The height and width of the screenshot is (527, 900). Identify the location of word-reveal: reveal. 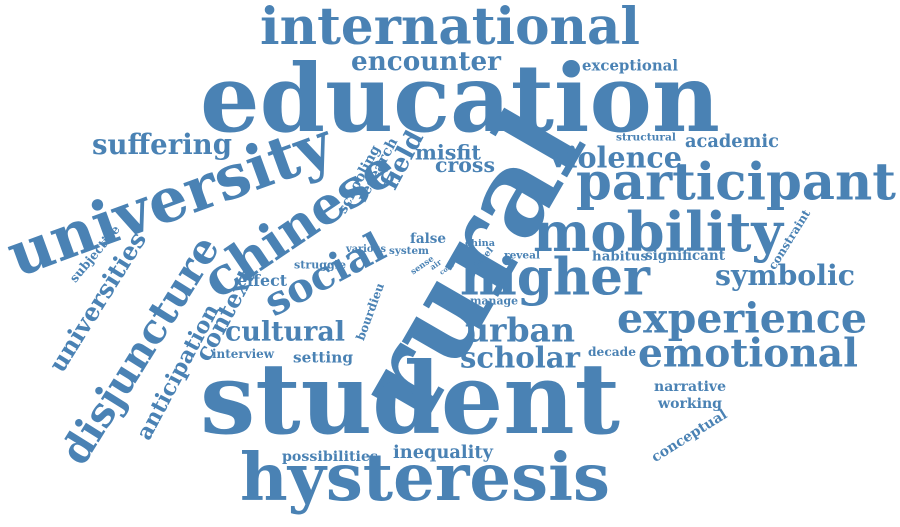
(522, 255).